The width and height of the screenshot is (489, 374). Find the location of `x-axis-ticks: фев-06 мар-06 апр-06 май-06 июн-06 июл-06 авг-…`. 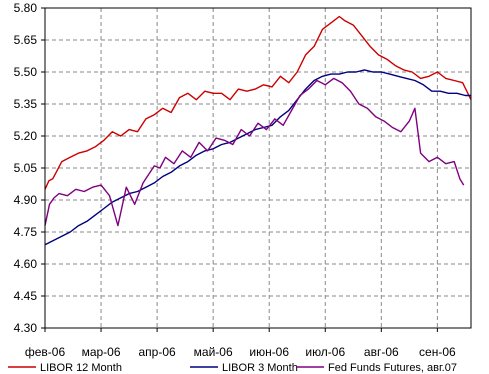

x-axis-ticks: фев-06 мар-06 апр-06 май-06 июн-06 июл-06 авг-… is located at coordinates (240, 343).